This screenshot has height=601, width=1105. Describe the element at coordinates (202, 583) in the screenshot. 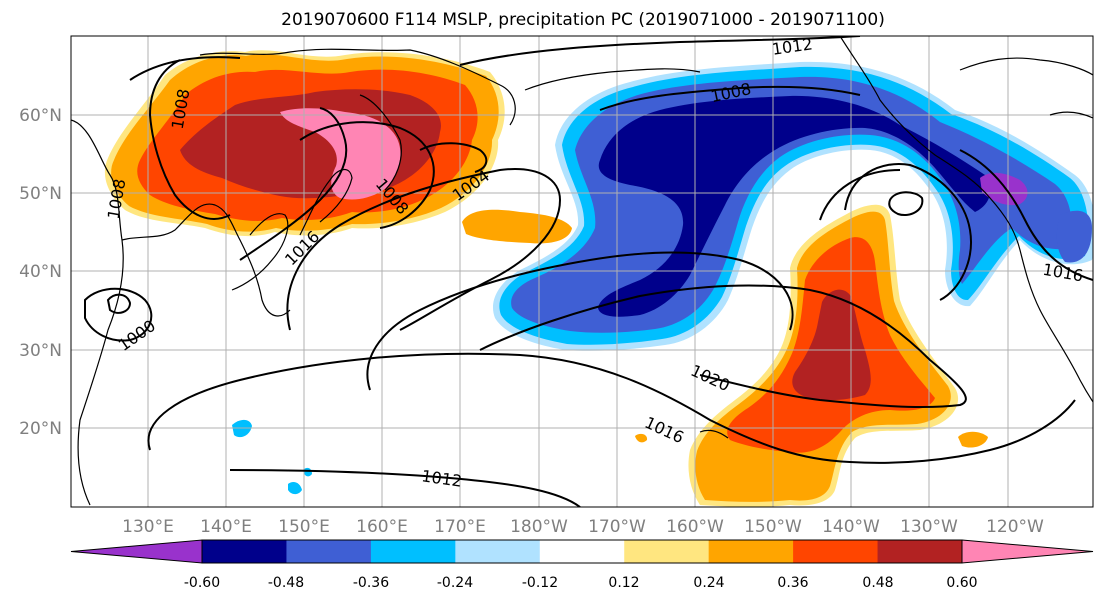

I see `colorbar-tick-label: -0.60` at that location.